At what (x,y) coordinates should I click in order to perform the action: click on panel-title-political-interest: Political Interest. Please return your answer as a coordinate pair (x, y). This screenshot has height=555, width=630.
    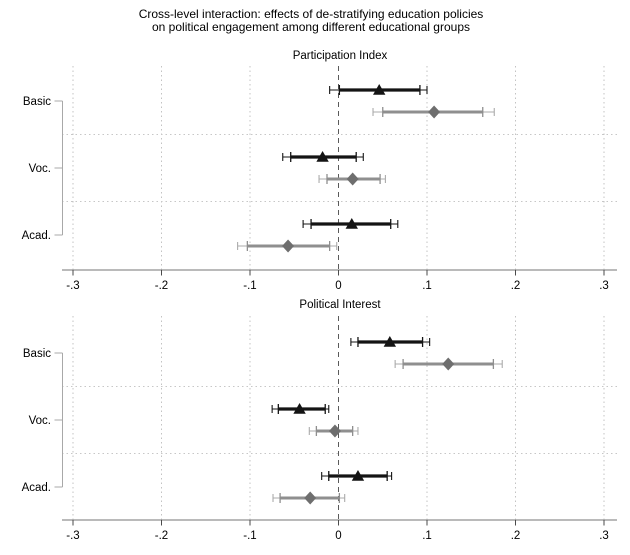
    Looking at the image, I should click on (340, 305).